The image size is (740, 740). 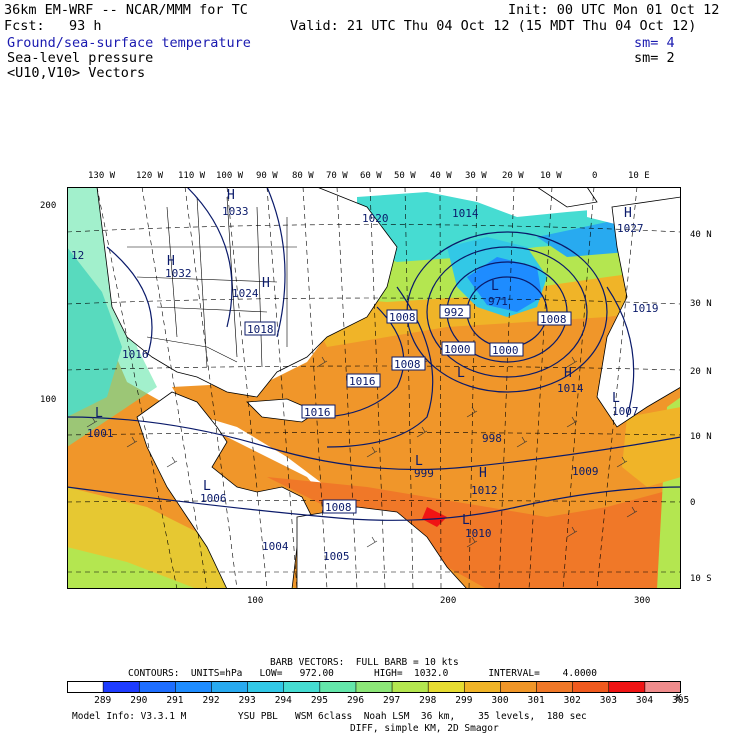 What do you see at coordinates (337, 176) in the screenshot?
I see `lon-label: 70 W` at bounding box center [337, 176].